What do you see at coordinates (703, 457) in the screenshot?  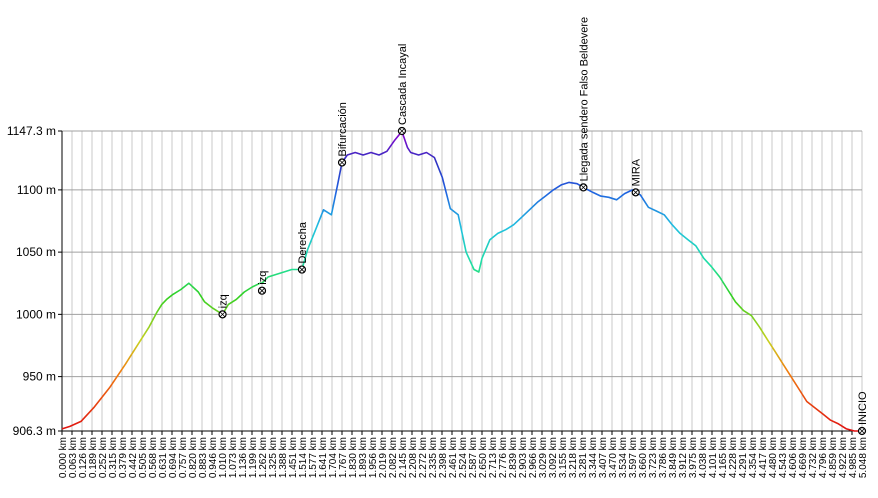 I see `x-tick-label: 4.038 km` at bounding box center [703, 457].